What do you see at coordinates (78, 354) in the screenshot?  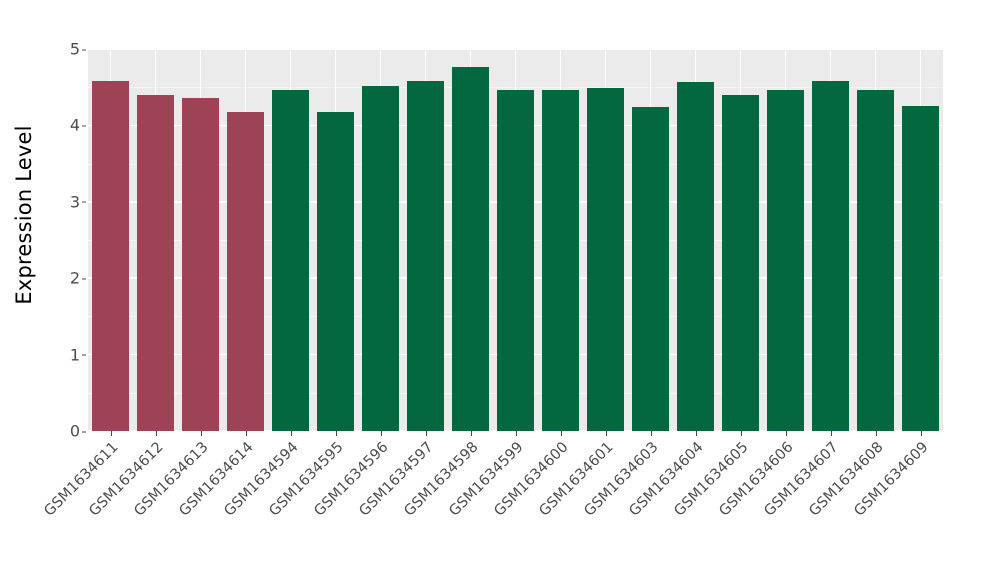 I see `y-tick-label: 1` at bounding box center [78, 354].